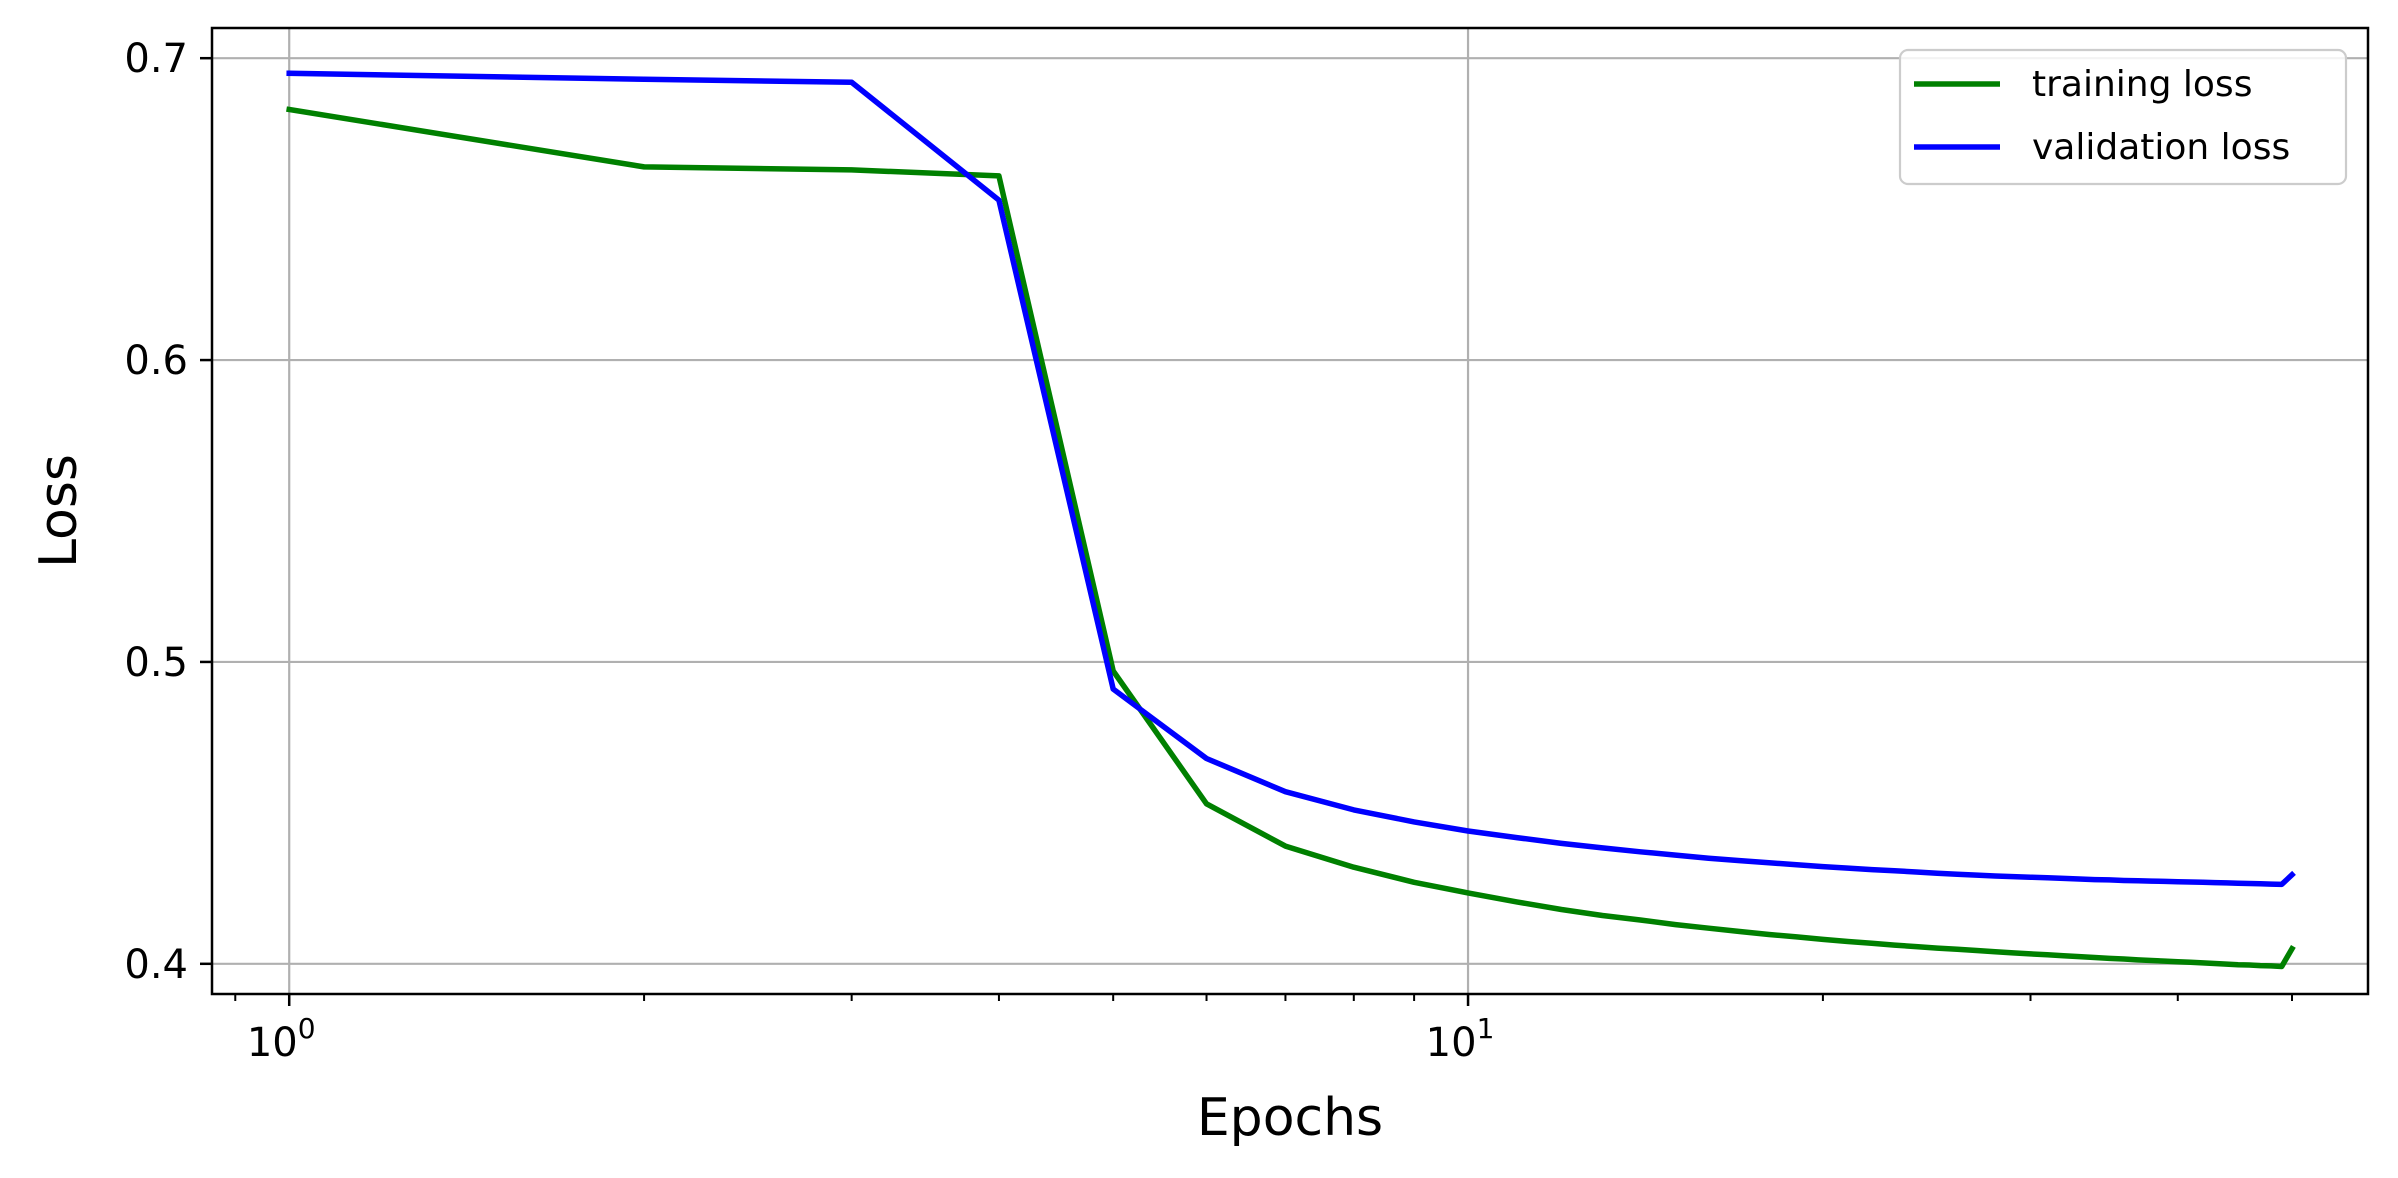 This screenshot has width=2398, height=1178. Describe the element at coordinates (1290, 1118) in the screenshot. I see `x-axis-label: Epochs` at that location.